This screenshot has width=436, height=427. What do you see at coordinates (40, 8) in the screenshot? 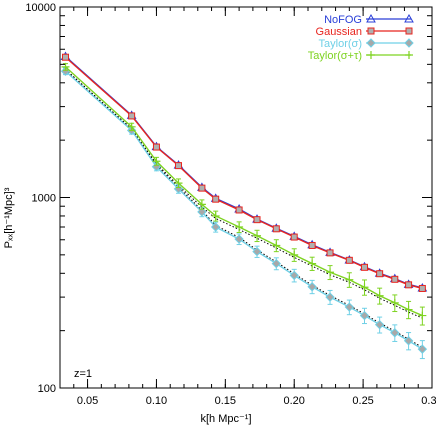
I see `y-tick-label: 10000` at bounding box center [40, 8].